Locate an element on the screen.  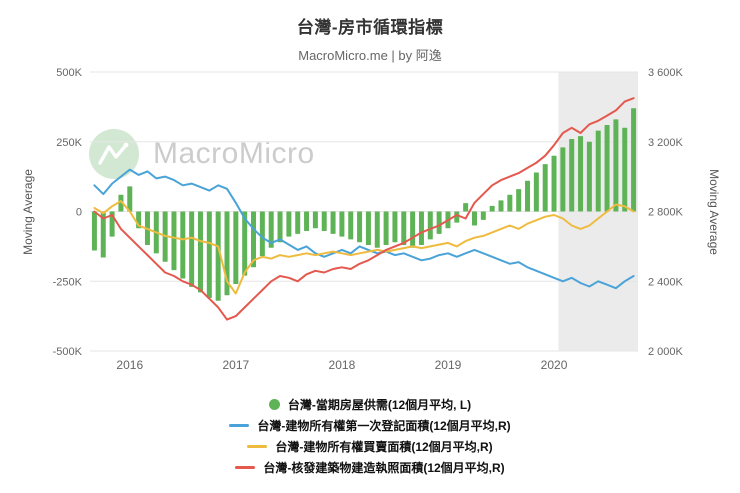
left-axis-tick: -250K is located at coordinates (68, 282).